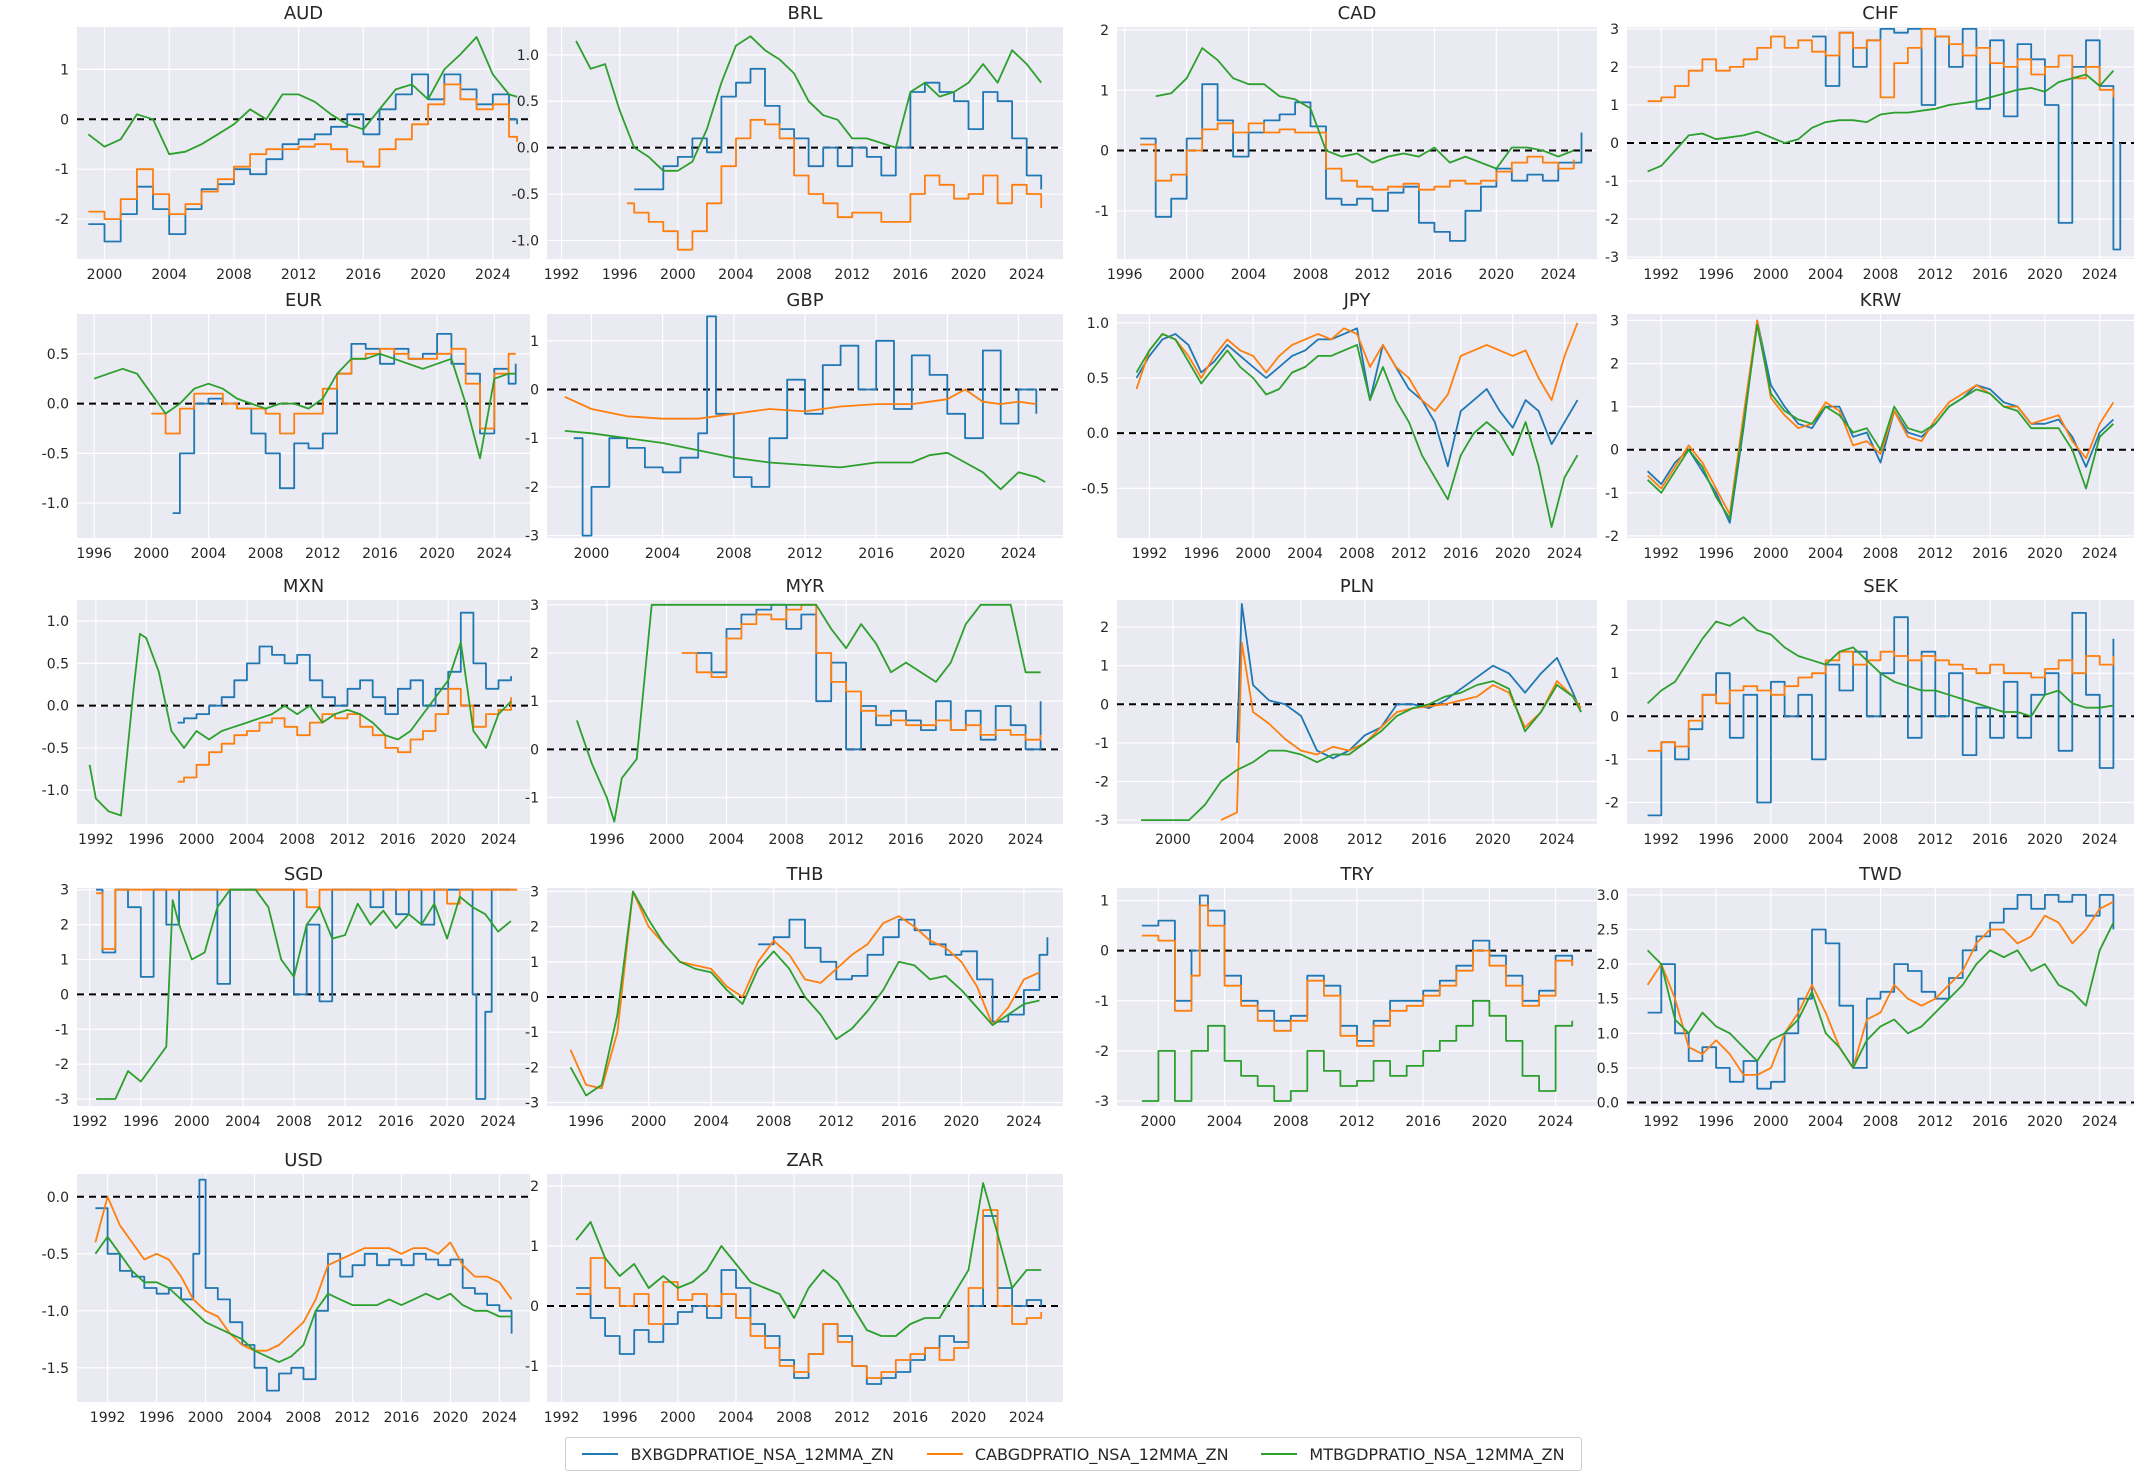 The image size is (2144, 1475). What do you see at coordinates (303, 1160) in the screenshot?
I see `subplot-title: USD` at bounding box center [303, 1160].